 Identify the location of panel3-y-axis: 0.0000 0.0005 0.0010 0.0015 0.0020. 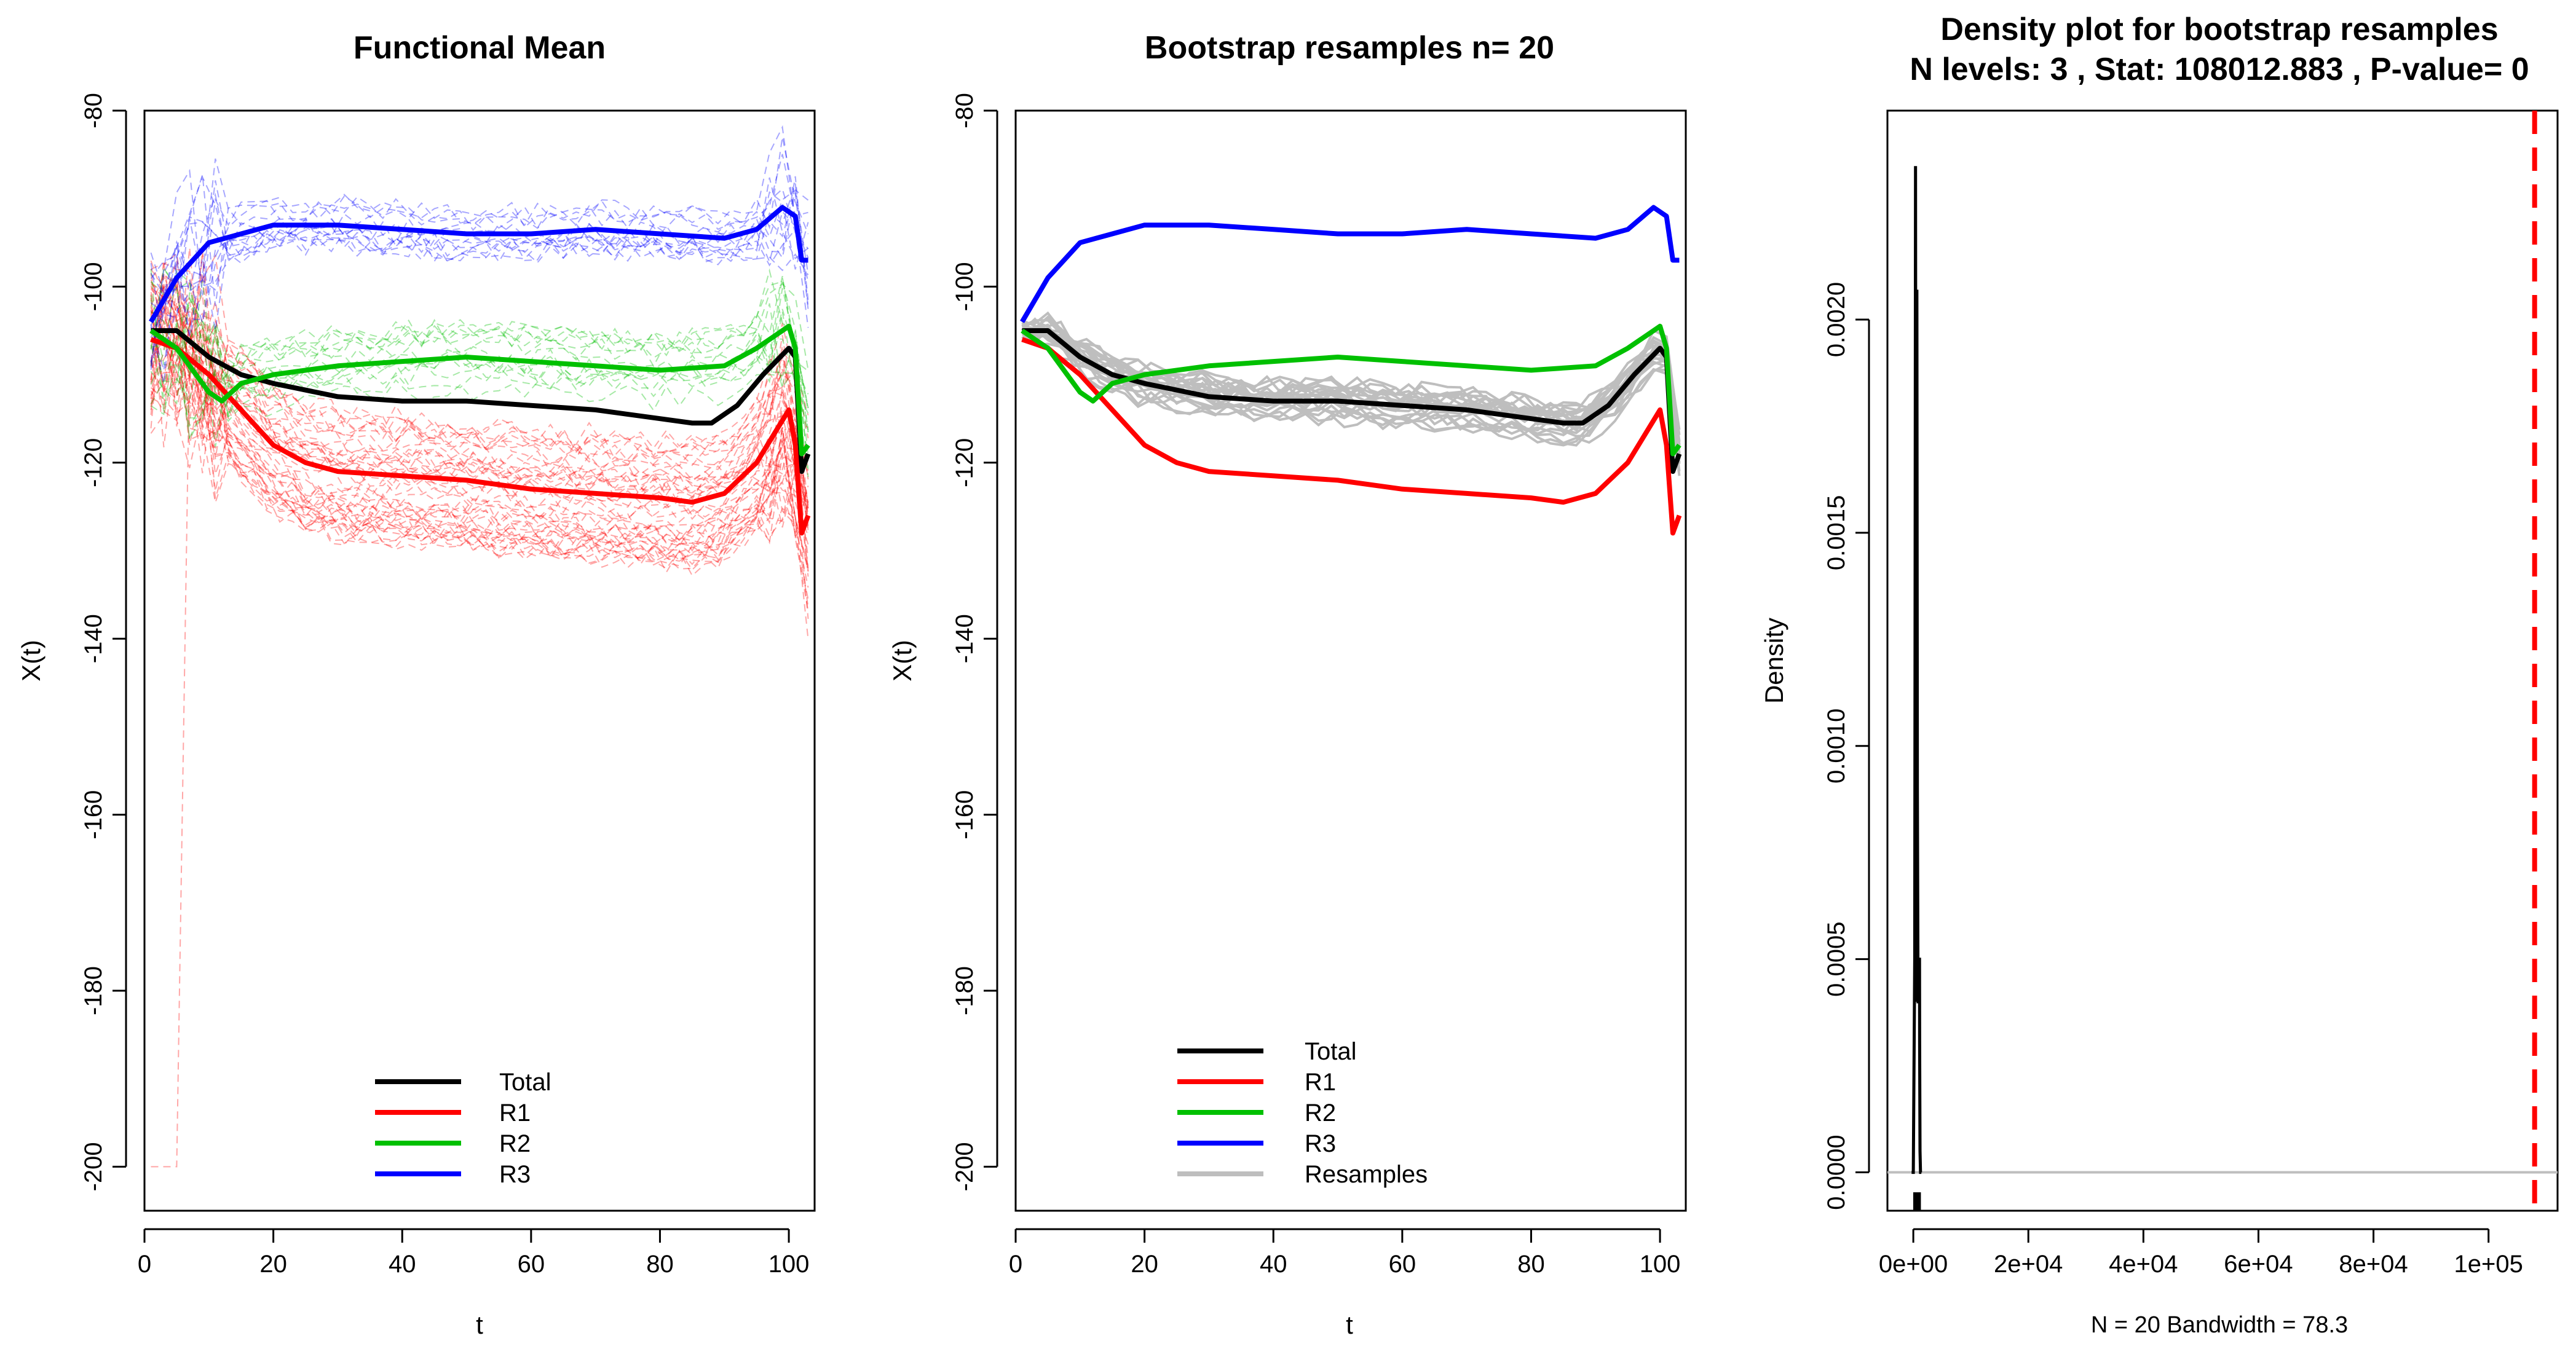
(1847, 746).